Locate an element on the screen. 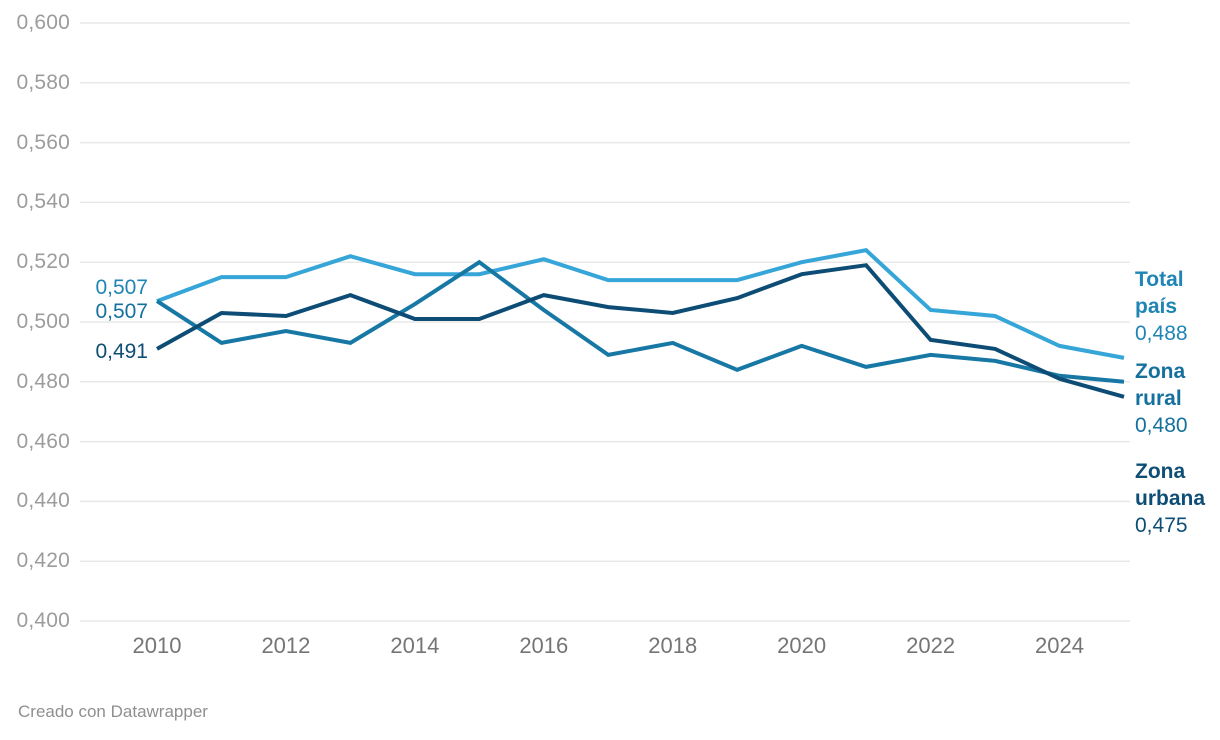 This screenshot has width=1220, height=740. y-tick-label: 0,400 is located at coordinates (43, 620).